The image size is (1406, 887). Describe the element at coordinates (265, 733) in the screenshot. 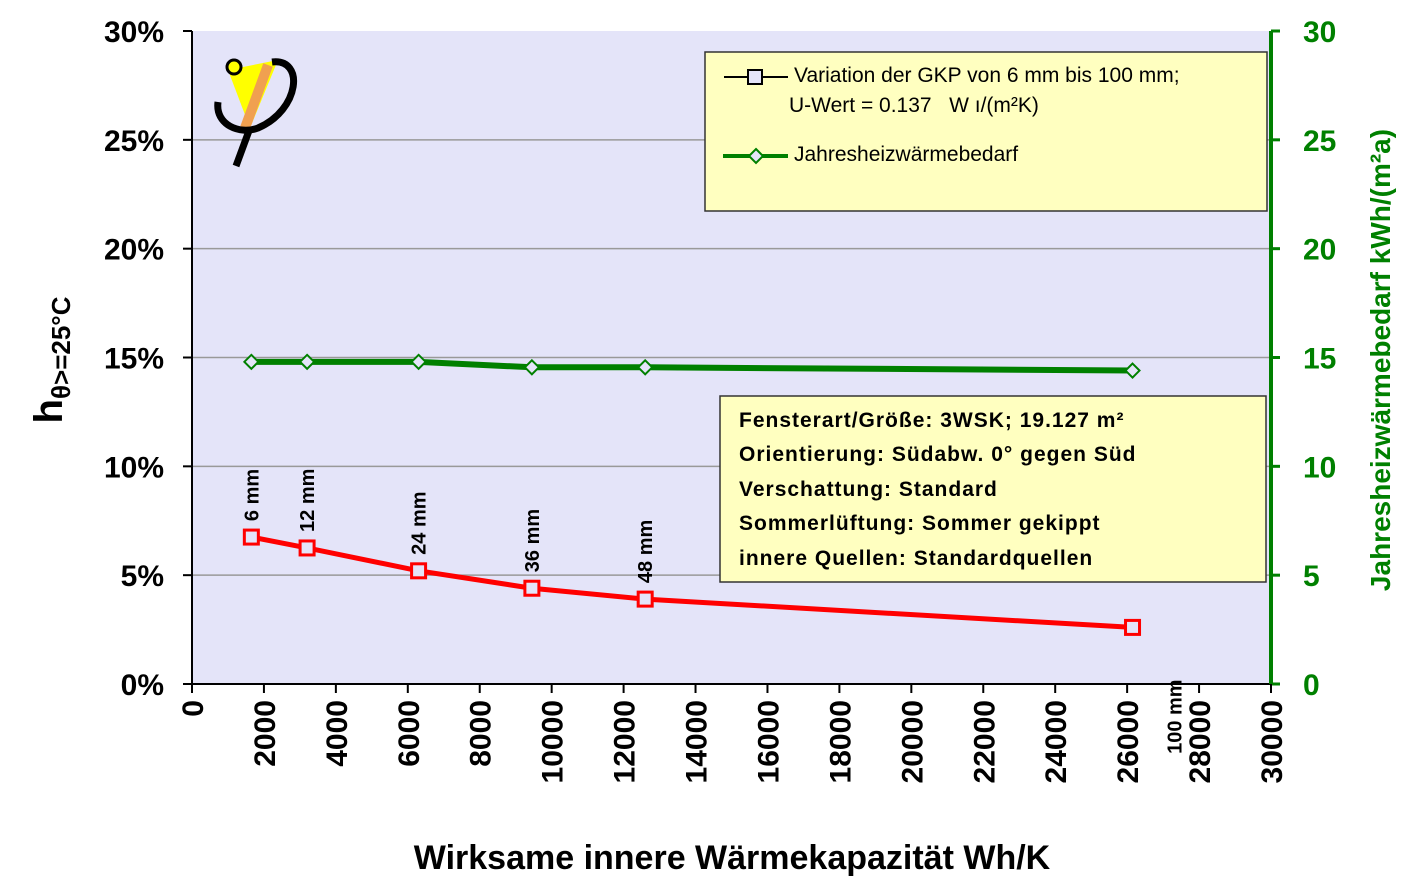

I see `x-tick-label: 2000` at that location.